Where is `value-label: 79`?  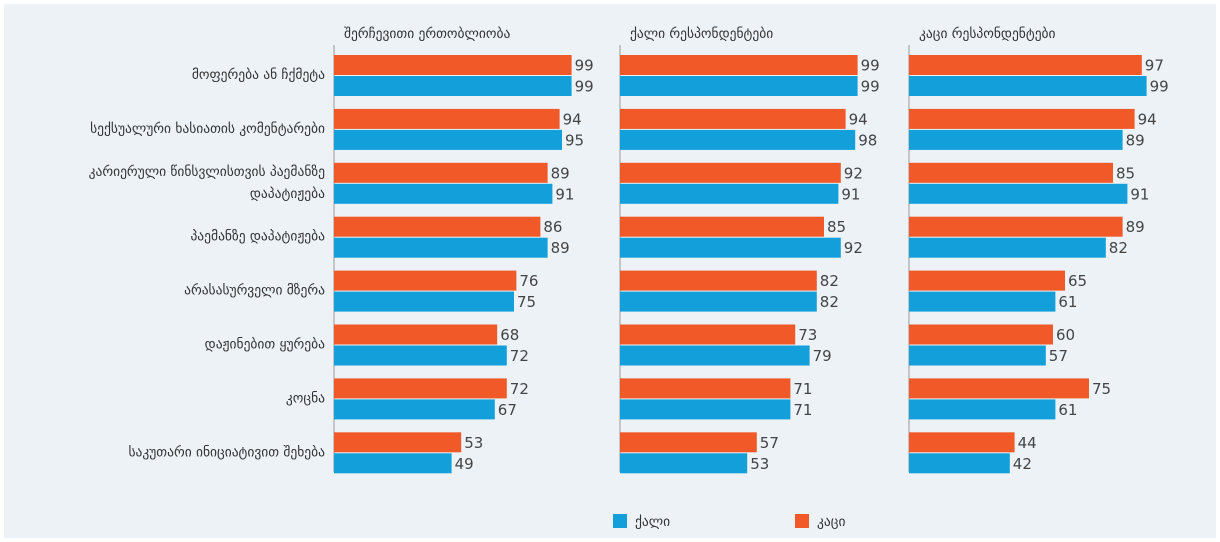 value-label: 79 is located at coordinates (822, 356).